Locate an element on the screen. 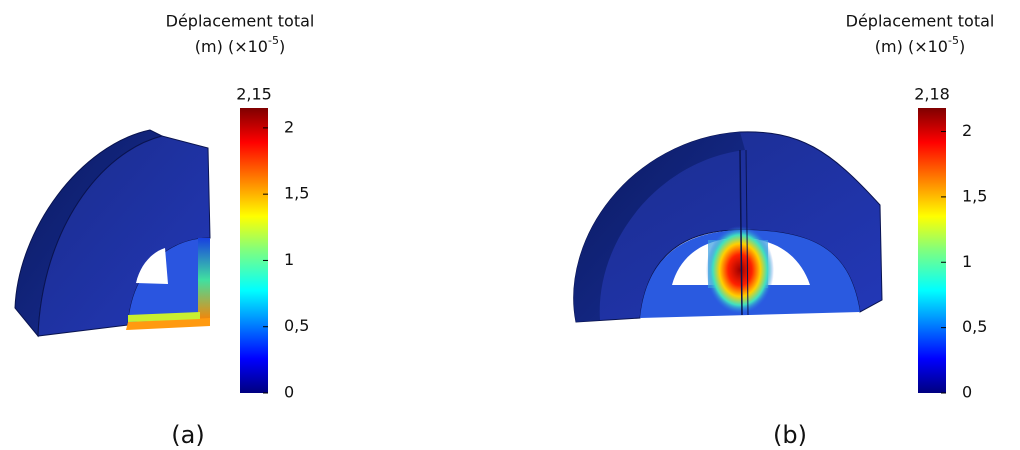 The width and height of the screenshot is (1020, 450). panel-caption: (b) is located at coordinates (790, 435).